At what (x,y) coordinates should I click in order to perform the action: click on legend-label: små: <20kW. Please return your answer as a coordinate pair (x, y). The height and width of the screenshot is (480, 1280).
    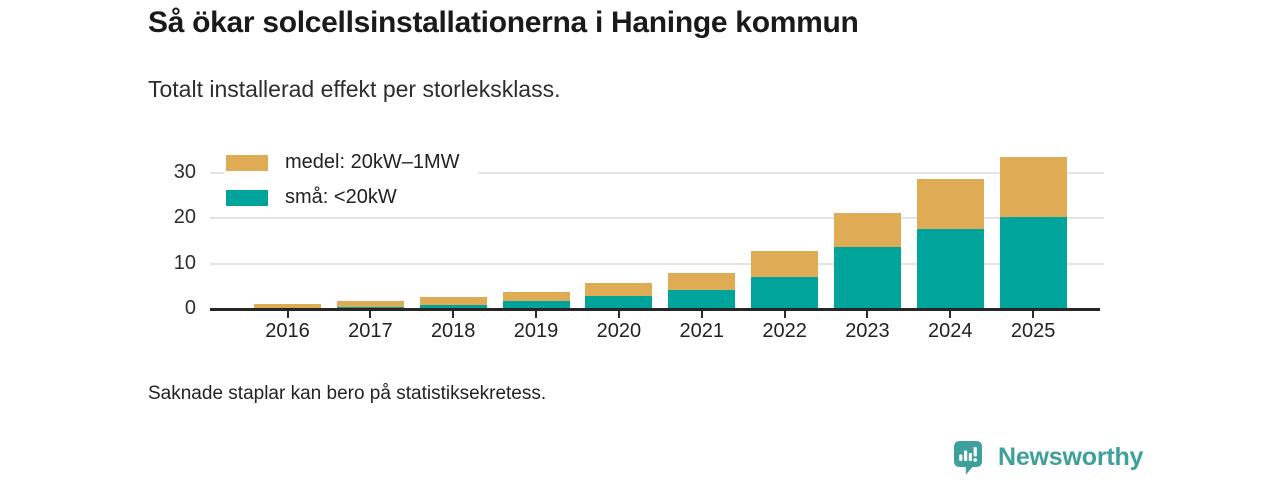
    Looking at the image, I should click on (341, 197).